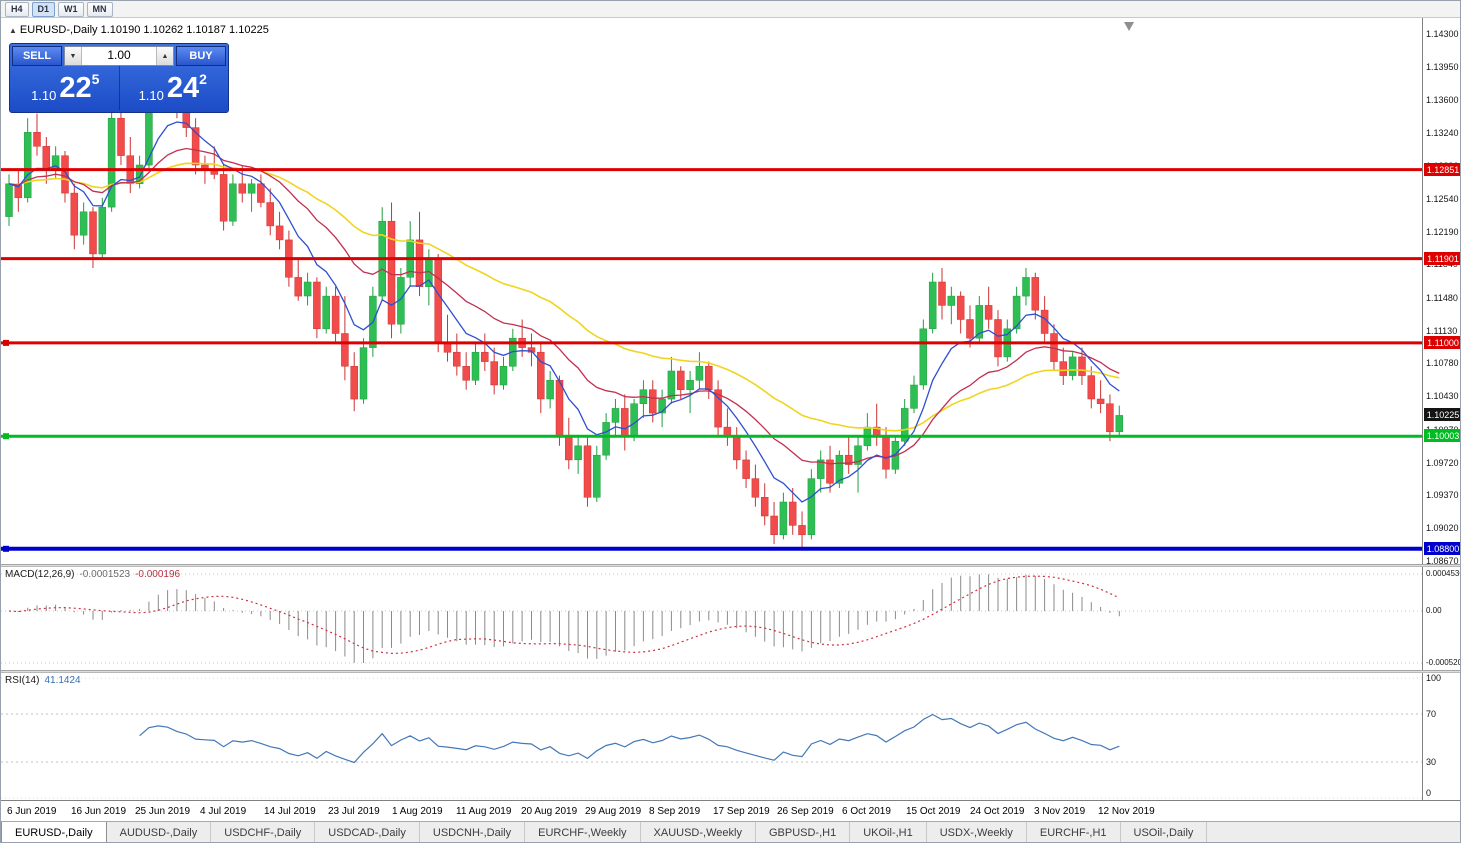 The width and height of the screenshot is (1461, 843). What do you see at coordinates (99, 9) in the screenshot?
I see `timeframe-mn-button: MN` at bounding box center [99, 9].